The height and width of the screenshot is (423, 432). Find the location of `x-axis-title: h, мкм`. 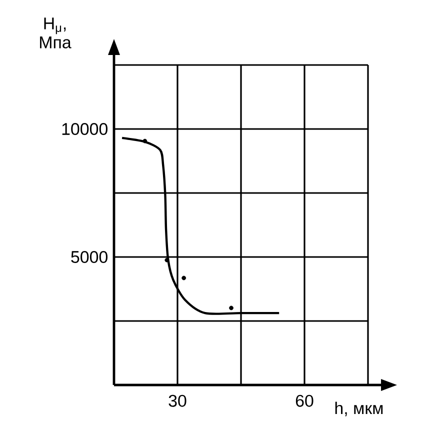

x-axis-title: h, мкм is located at coordinates (359, 409).